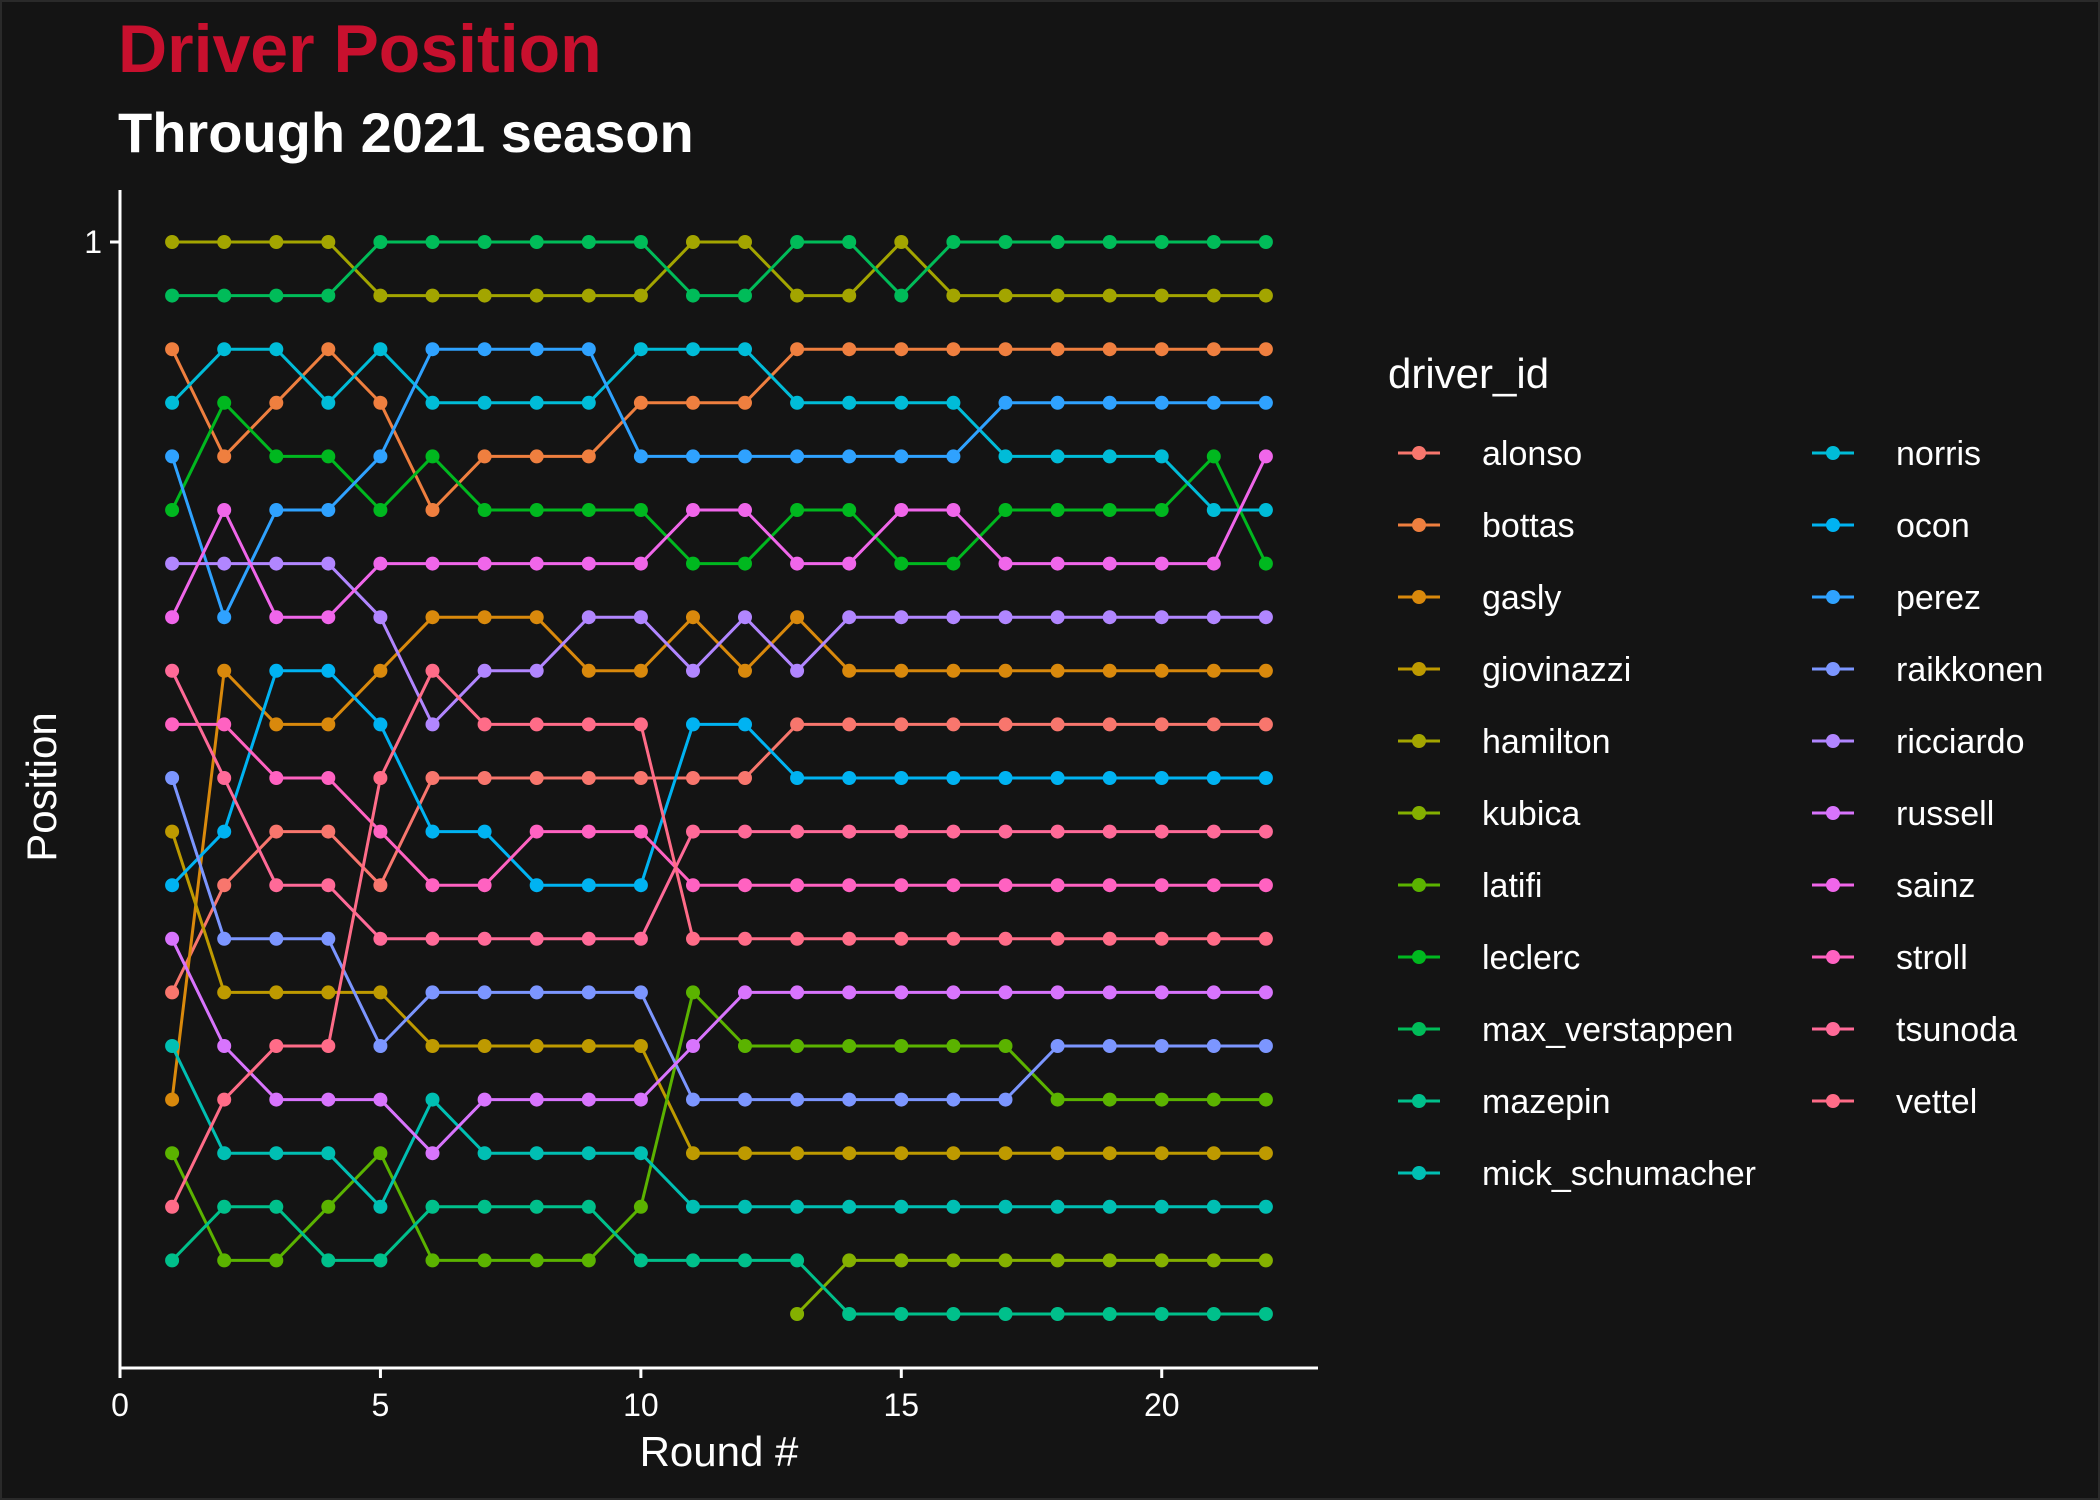 Image resolution: width=2100 pixels, height=1500 pixels. What do you see at coordinates (902, 1405) in the screenshot?
I see `x-tick-label: 15` at bounding box center [902, 1405].